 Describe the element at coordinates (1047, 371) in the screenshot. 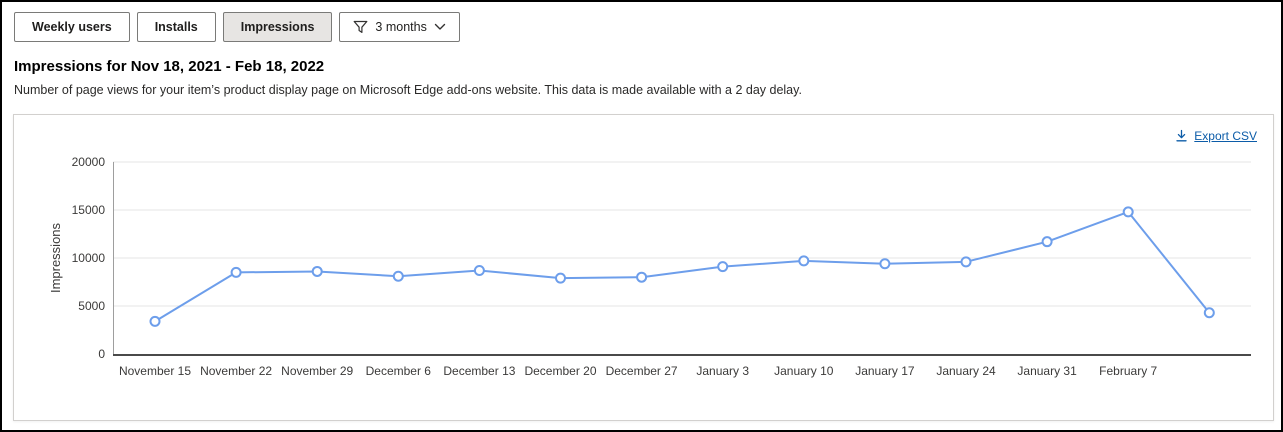

I see `x-tick-label: January 31` at that location.